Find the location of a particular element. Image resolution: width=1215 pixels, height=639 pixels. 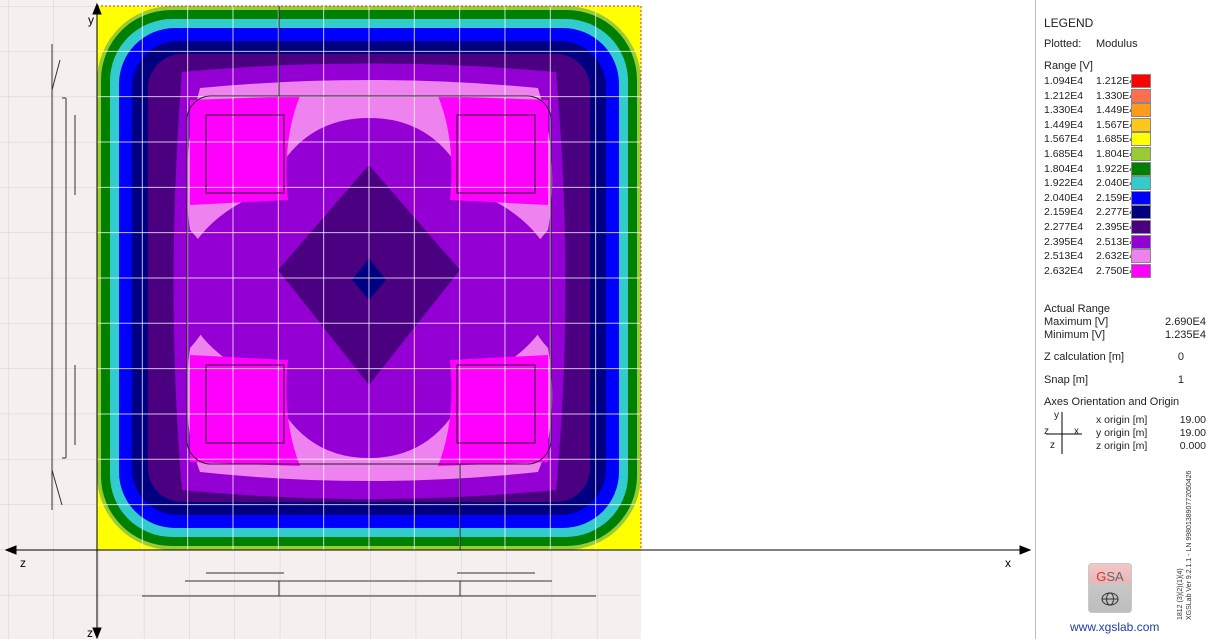

range-from: 1.094E4 is located at coordinates (1064, 81).